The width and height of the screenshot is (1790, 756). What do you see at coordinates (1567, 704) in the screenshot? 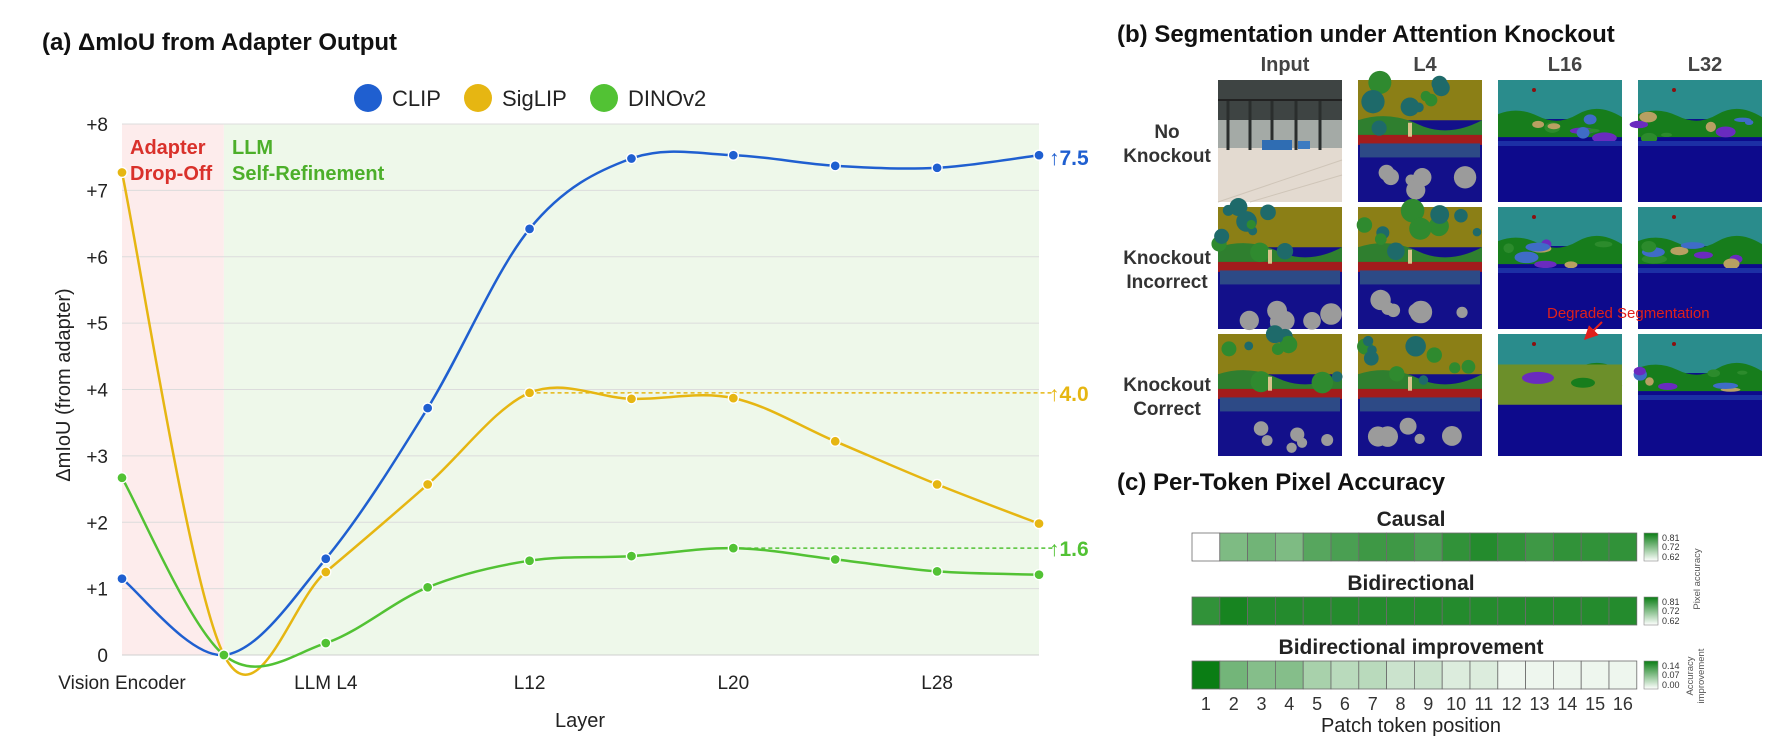
I see `patch-tick-label: 14` at bounding box center [1567, 704].